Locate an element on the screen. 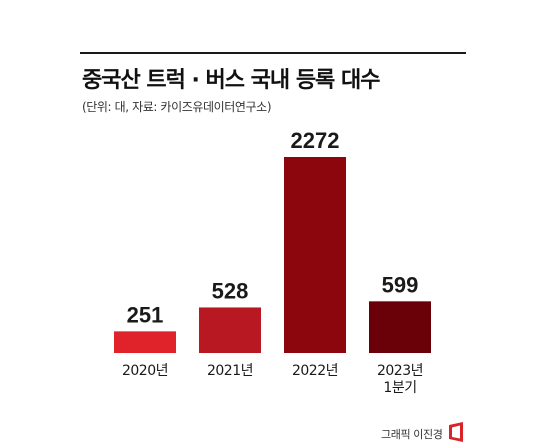 This screenshot has height=446, width=550. chart-subtitle: (단위: 대, 자료: 카이즈유데이터연구소) is located at coordinates (177, 107).